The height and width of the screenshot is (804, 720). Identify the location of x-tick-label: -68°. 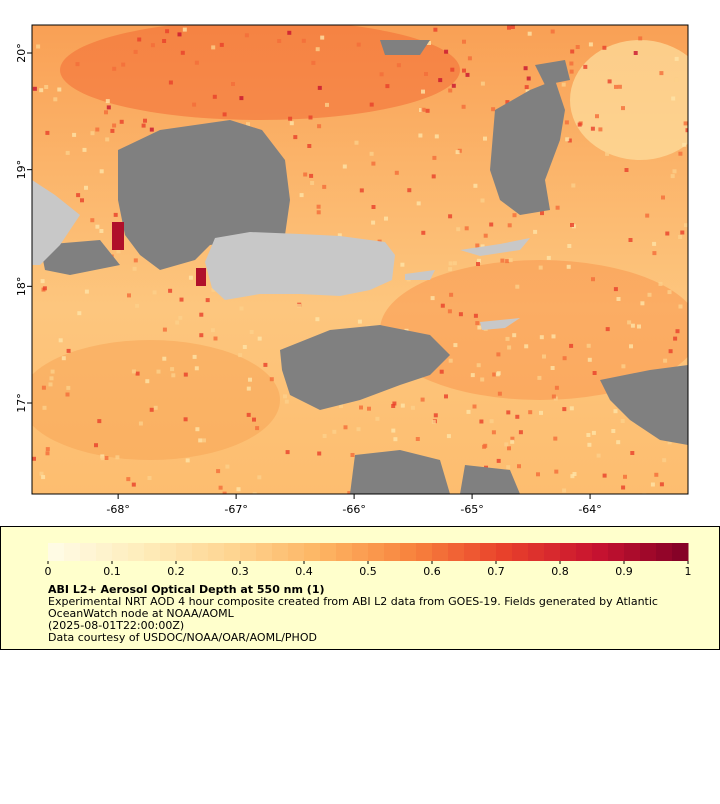
(117, 509).